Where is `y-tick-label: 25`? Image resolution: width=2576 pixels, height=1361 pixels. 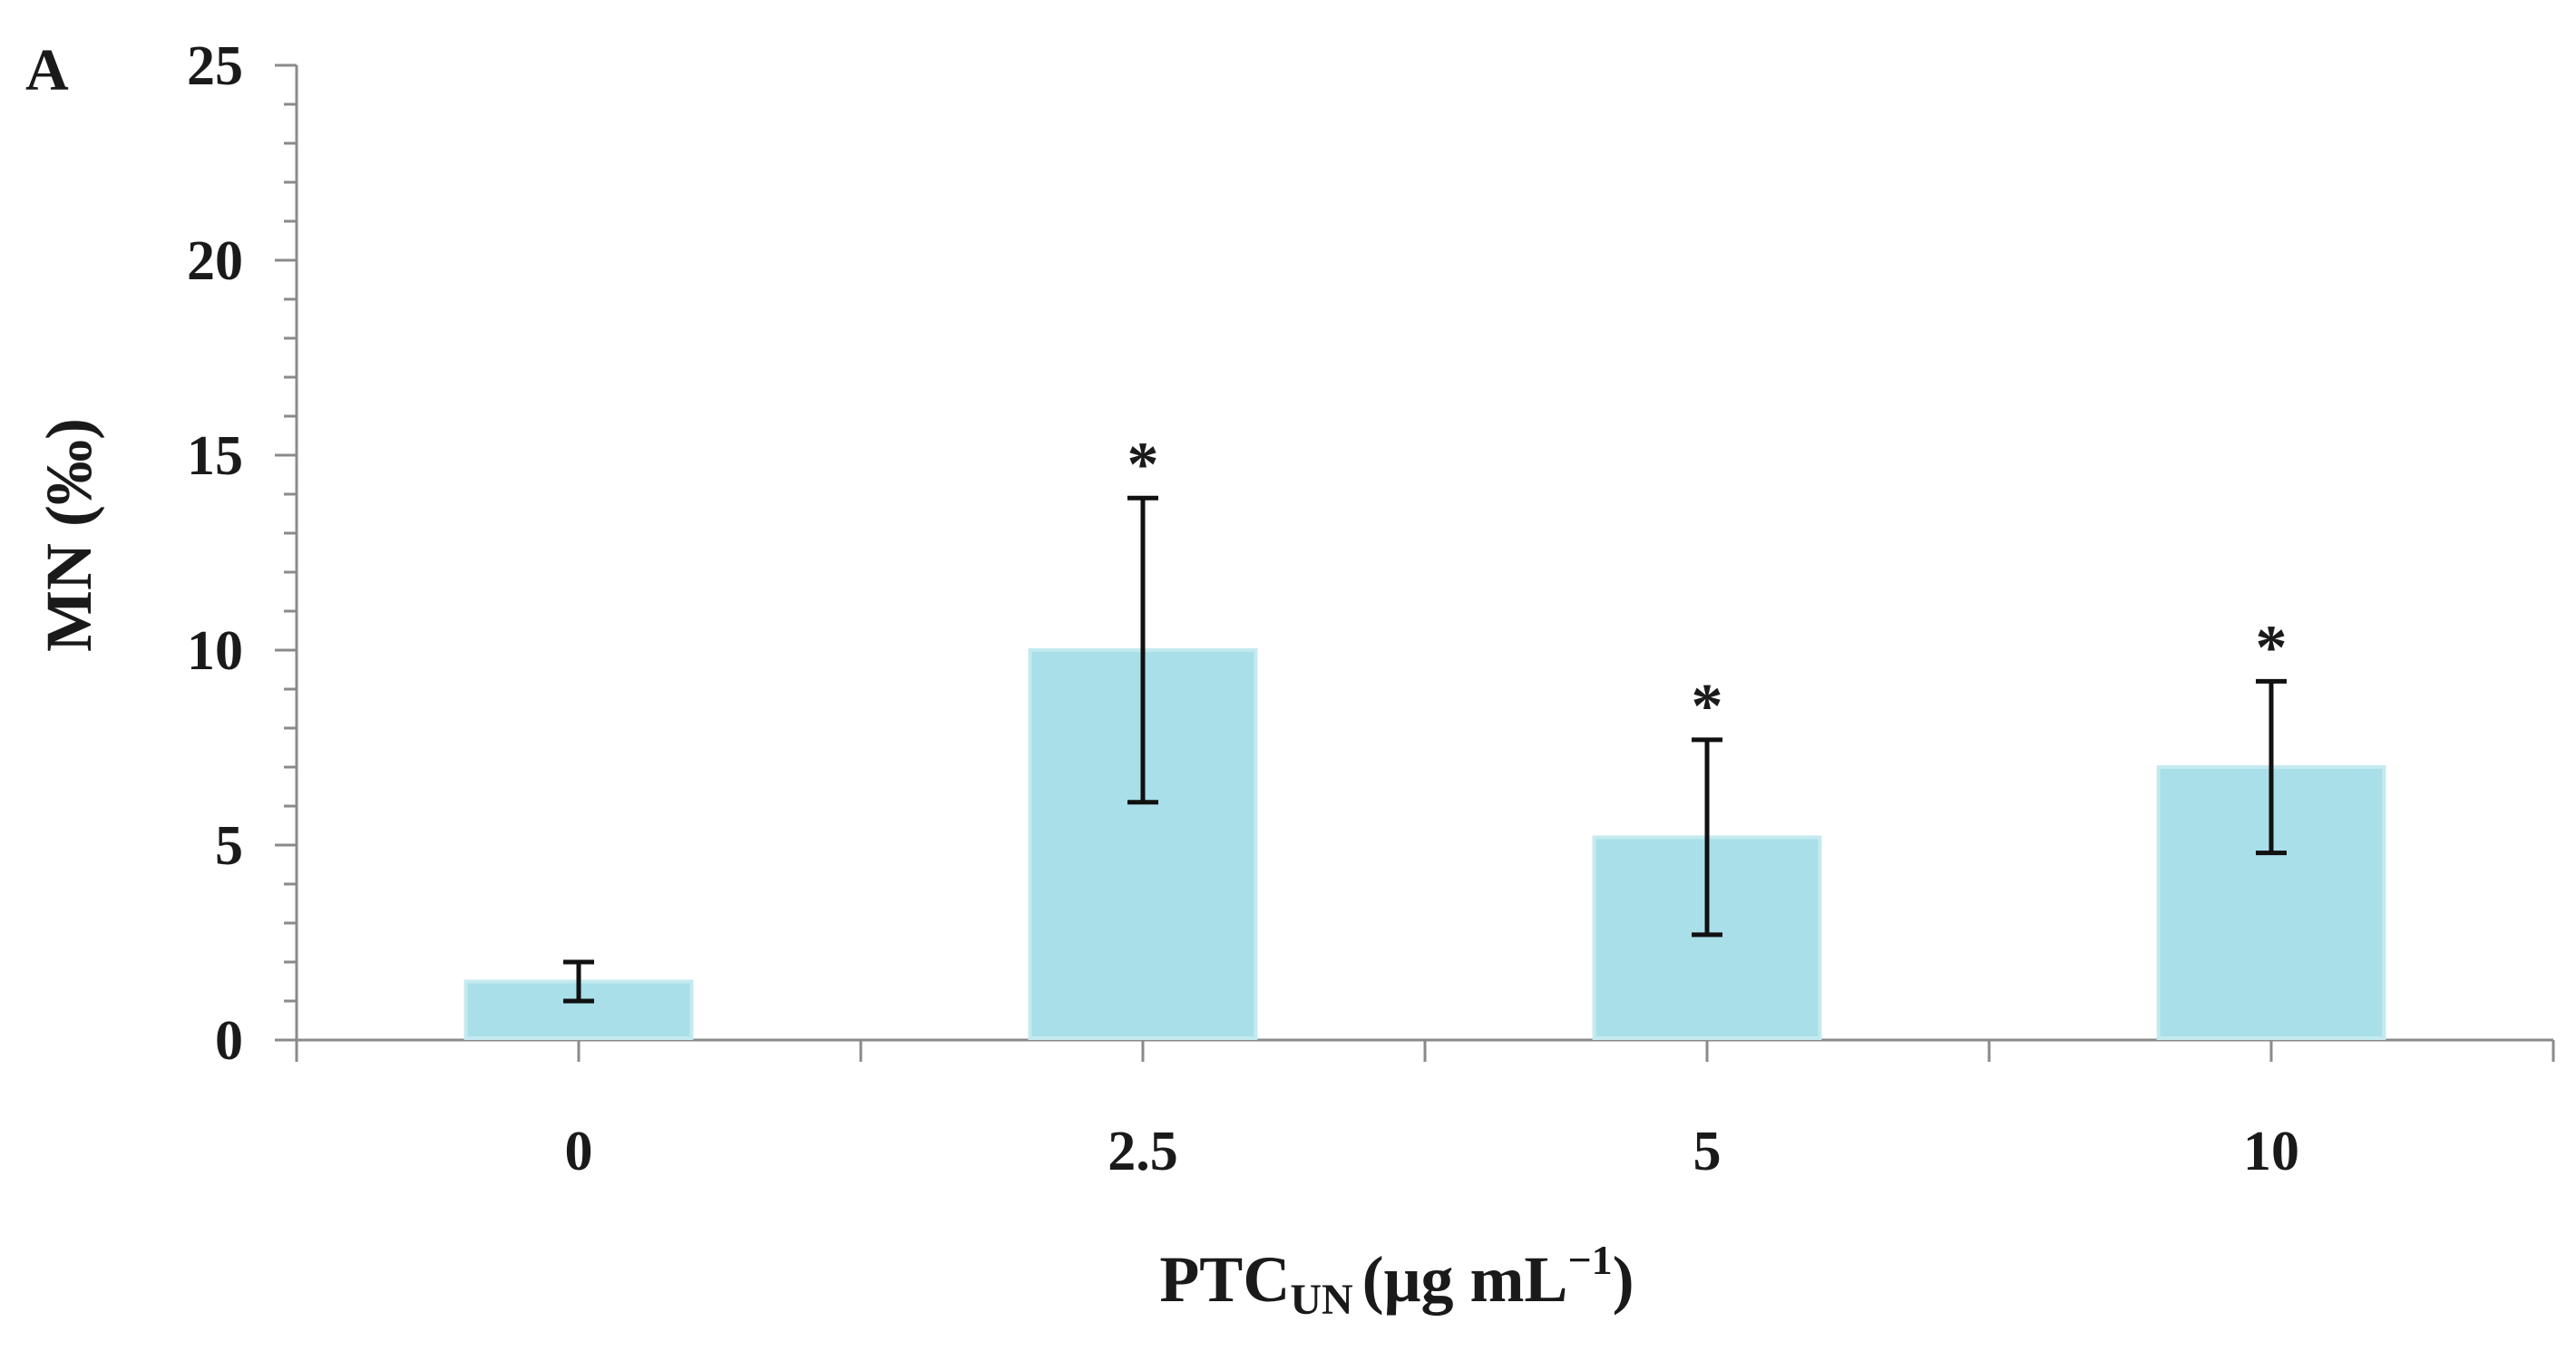 y-tick-label: 25 is located at coordinates (215, 66).